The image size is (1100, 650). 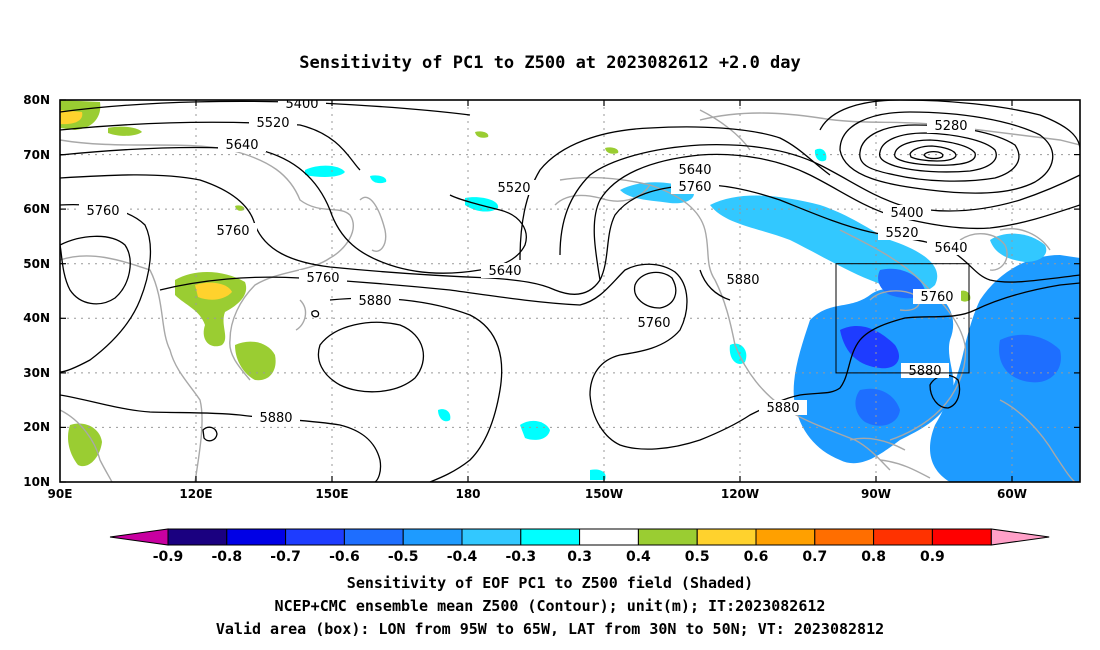 What do you see at coordinates (36, 155) in the screenshot?
I see `lat-label: 70N` at bounding box center [36, 155].